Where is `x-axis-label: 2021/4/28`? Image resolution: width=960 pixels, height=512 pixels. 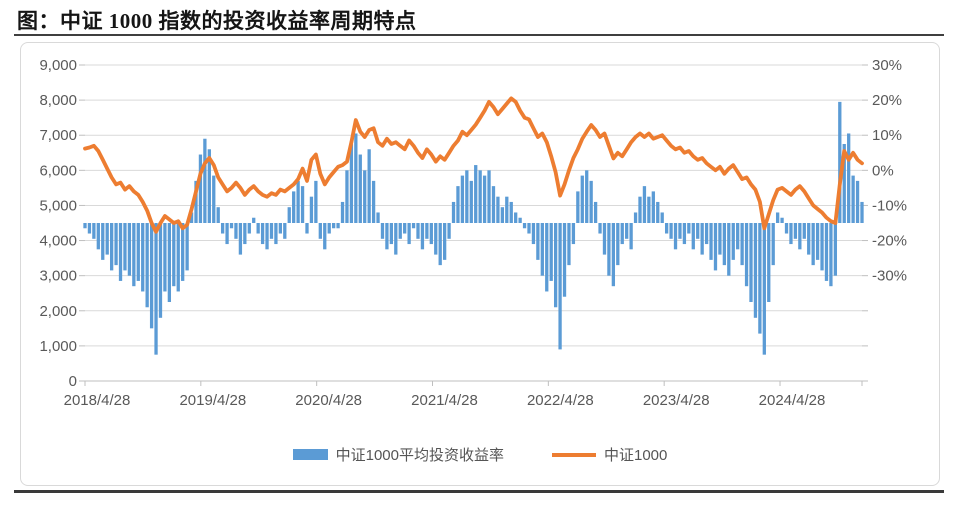 x-axis-label: 2021/4/28 is located at coordinates (444, 400).